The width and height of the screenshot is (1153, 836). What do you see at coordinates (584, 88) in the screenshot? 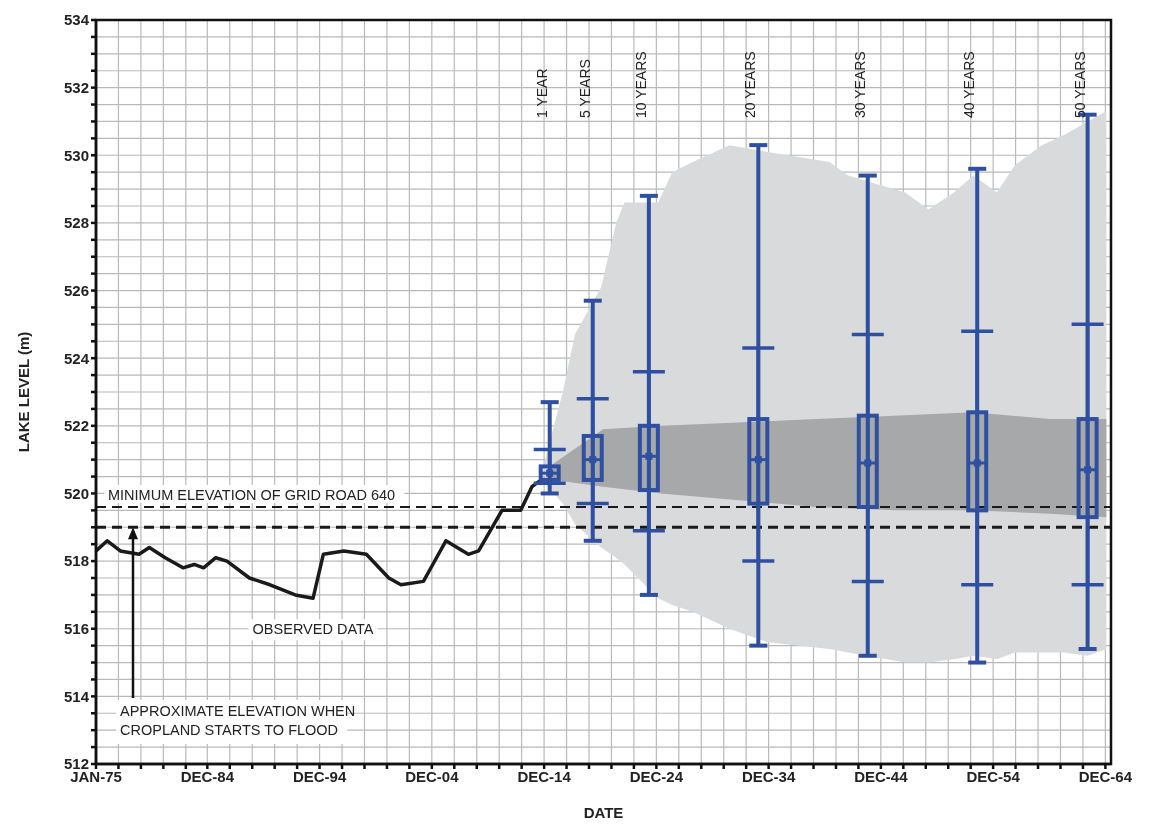
I see `annotation: 5 YEARS` at bounding box center [584, 88].